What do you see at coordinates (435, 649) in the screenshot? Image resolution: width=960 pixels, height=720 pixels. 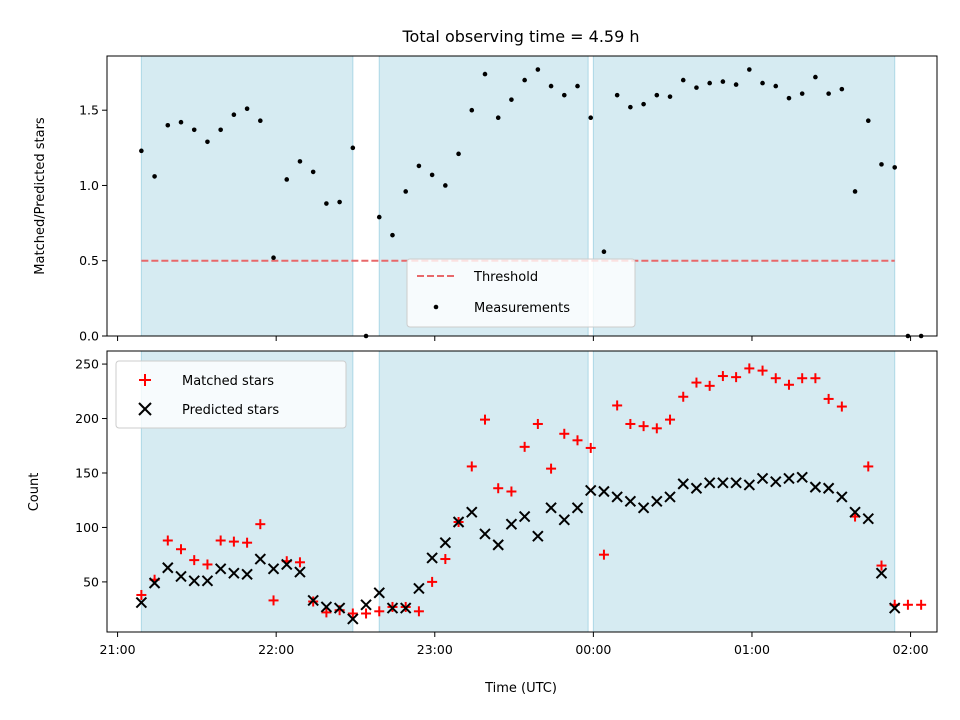 I see `x-tick-label: 23:00` at bounding box center [435, 649].